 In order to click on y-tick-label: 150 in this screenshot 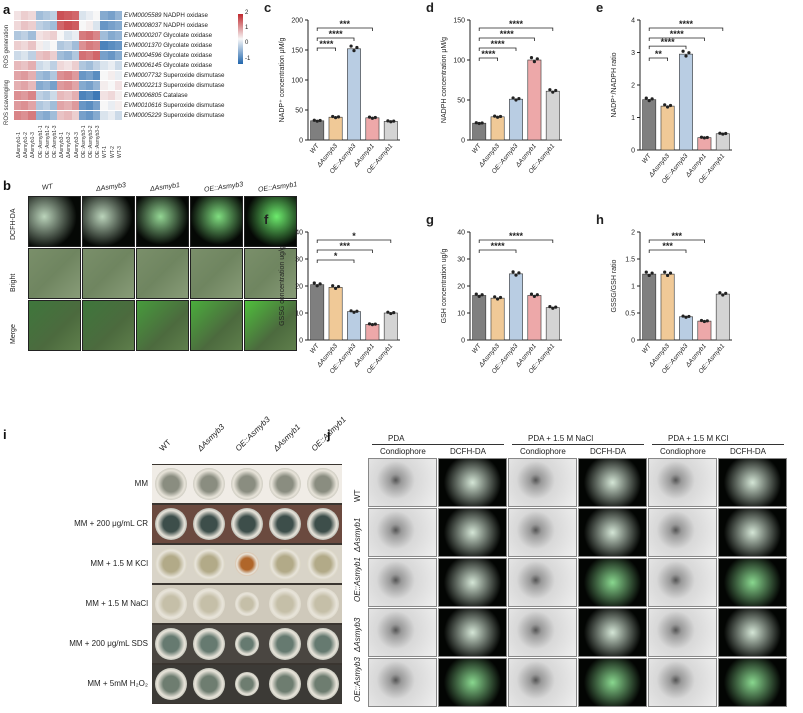, I will do `click(297, 51)`.